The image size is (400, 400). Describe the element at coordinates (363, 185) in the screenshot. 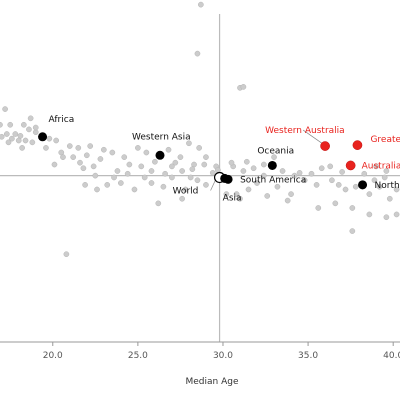

I see `region-point-north-america` at that location.